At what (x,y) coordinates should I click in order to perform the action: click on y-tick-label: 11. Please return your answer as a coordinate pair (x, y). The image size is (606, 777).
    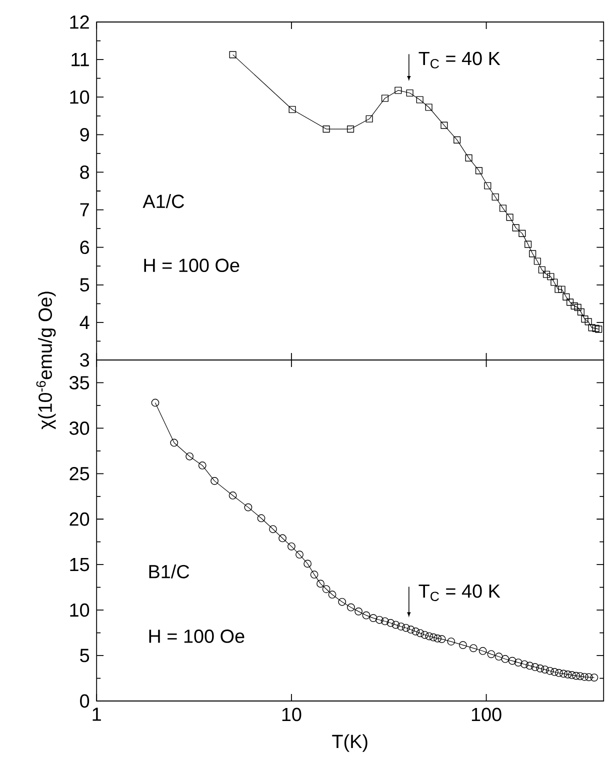
    Looking at the image, I should click on (80, 59).